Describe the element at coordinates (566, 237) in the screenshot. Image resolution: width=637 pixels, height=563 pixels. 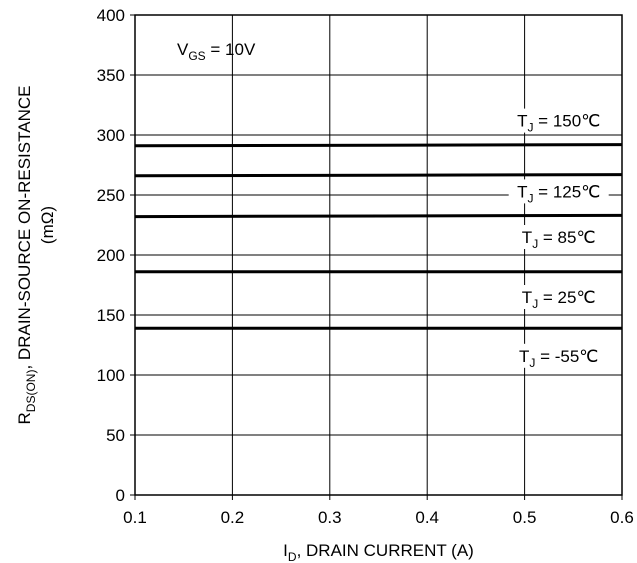
I see `series-label-rest: = 85℃` at that location.